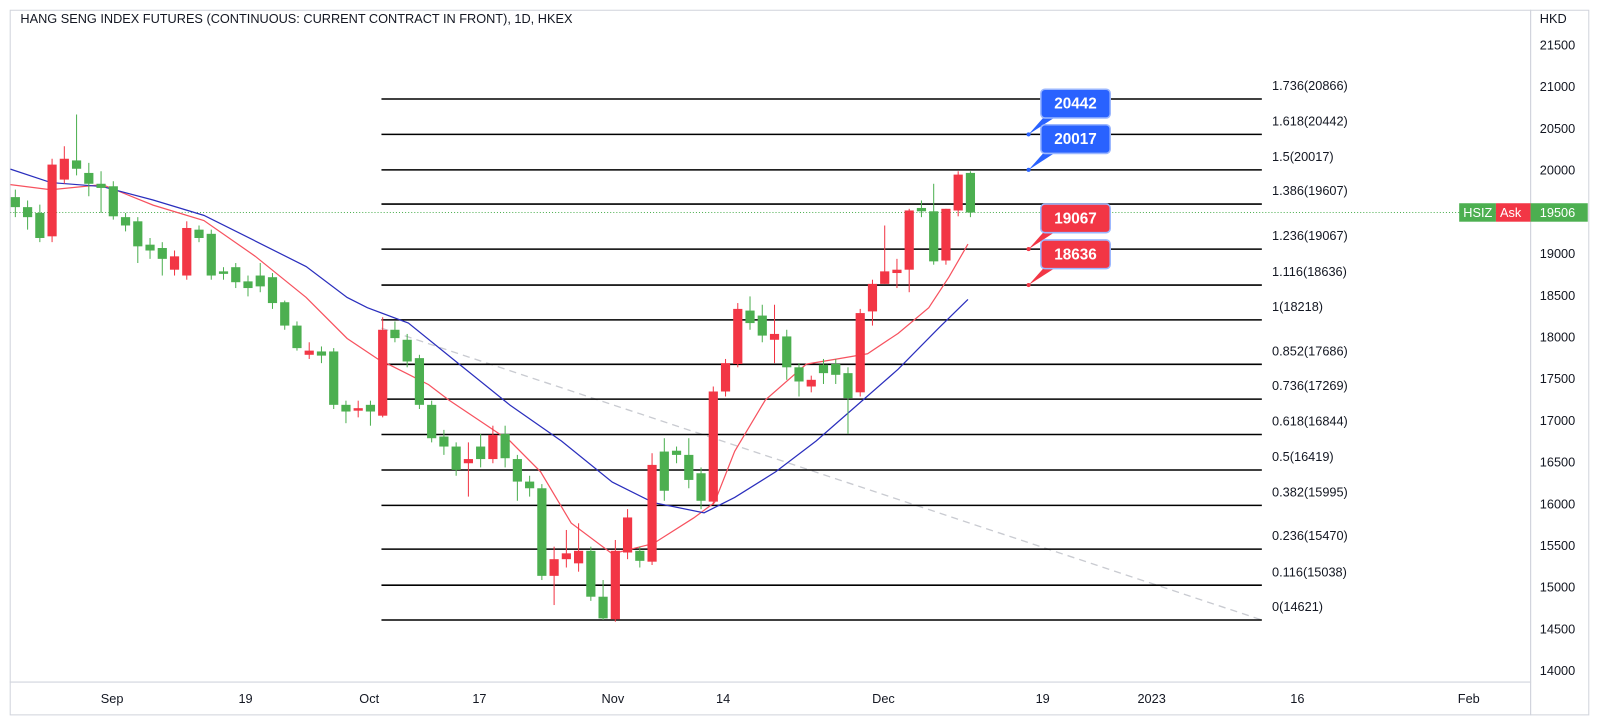 This screenshot has width=1600, height=720. I want to click on fib-level-label: 0.852(17686), so click(1310, 350).